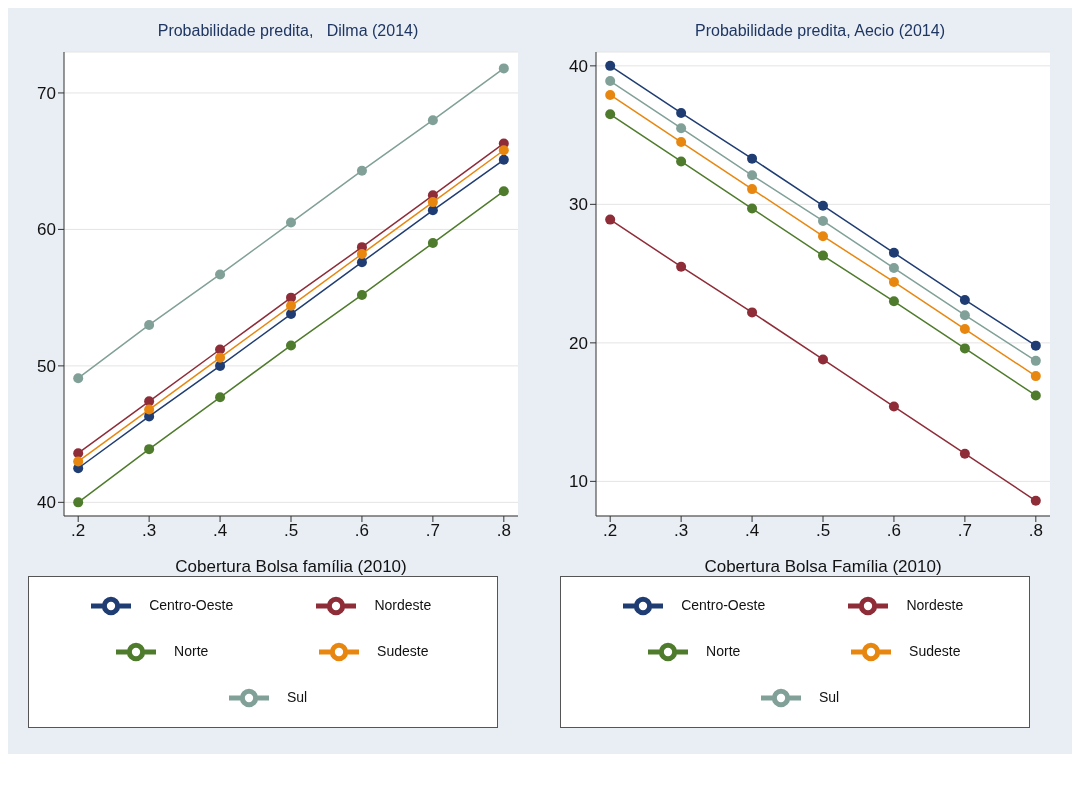 This screenshot has height=785, width=1080. I want to click on x-axis-title: Cobertura Bolsa Família (2010), so click(823, 566).